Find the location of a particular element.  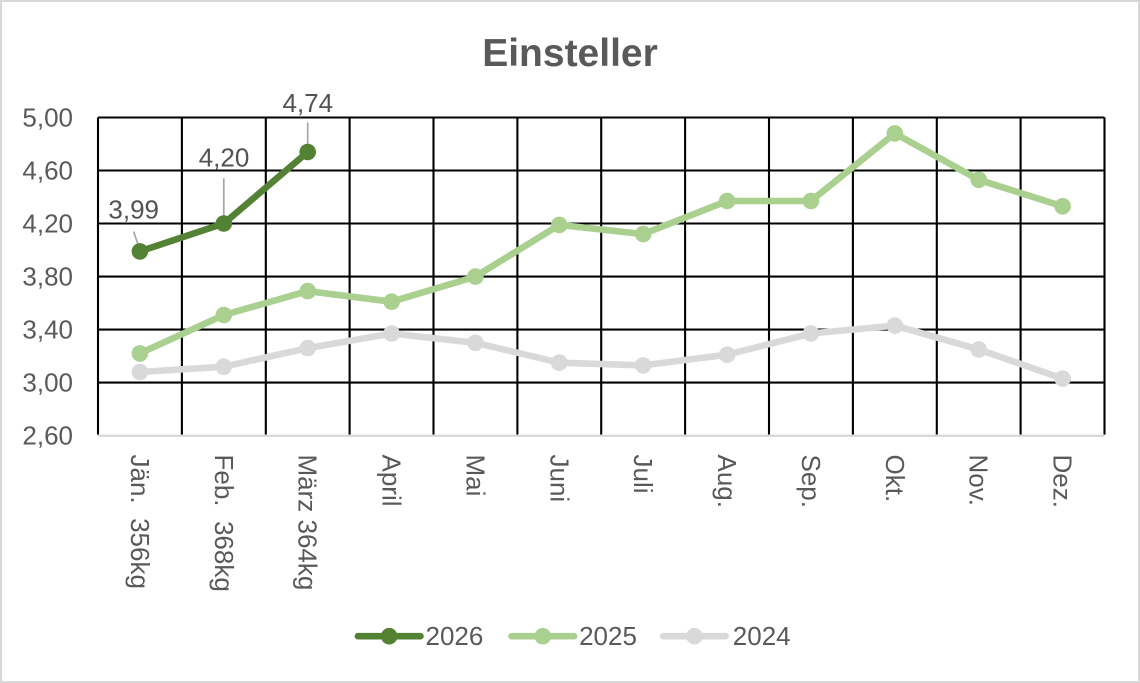

svg-text: Nov. is located at coordinates (979, 481).